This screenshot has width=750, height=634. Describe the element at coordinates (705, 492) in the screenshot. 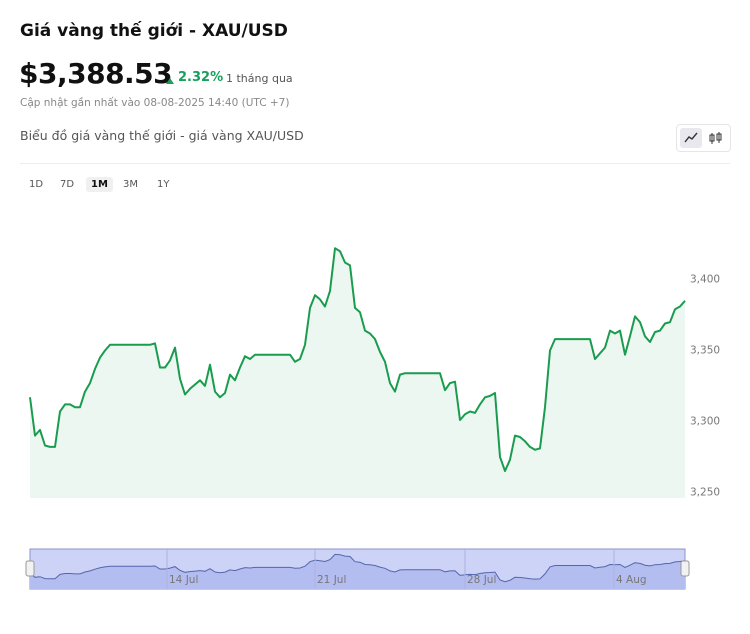

I see `y-tick-label: 3,250` at that location.